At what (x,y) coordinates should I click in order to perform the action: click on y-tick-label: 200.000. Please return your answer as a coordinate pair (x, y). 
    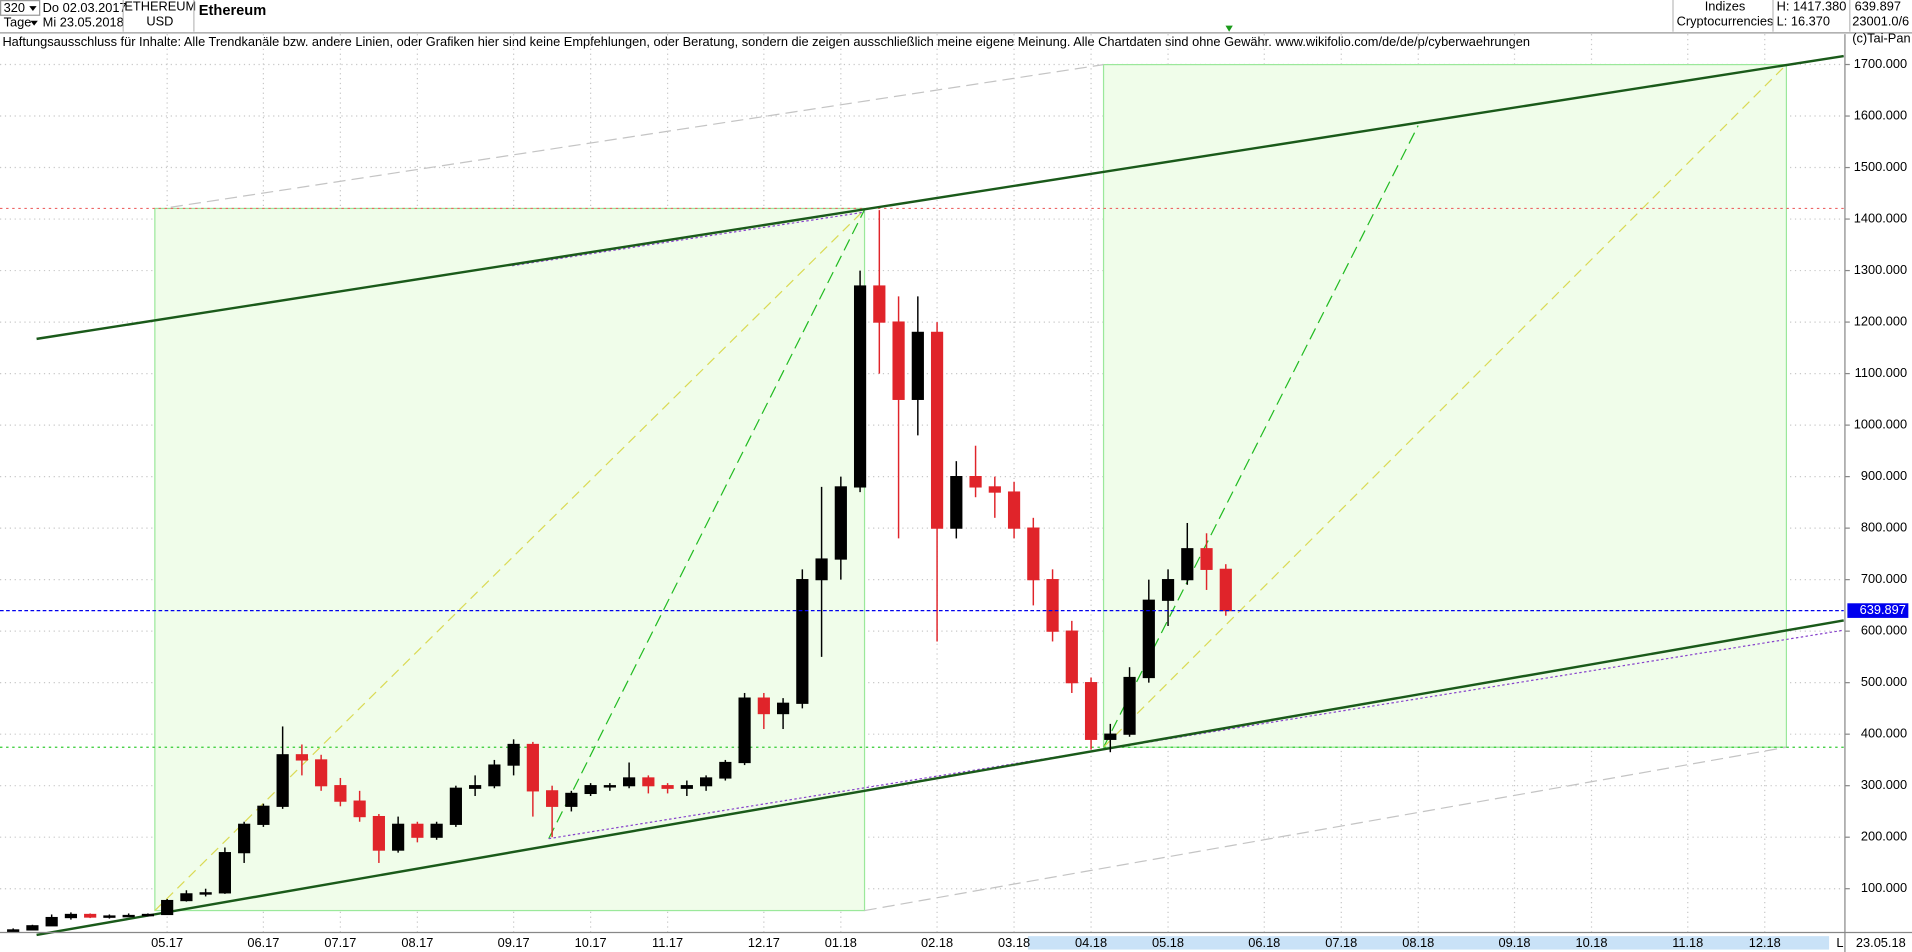
    Looking at the image, I should click on (1884, 836).